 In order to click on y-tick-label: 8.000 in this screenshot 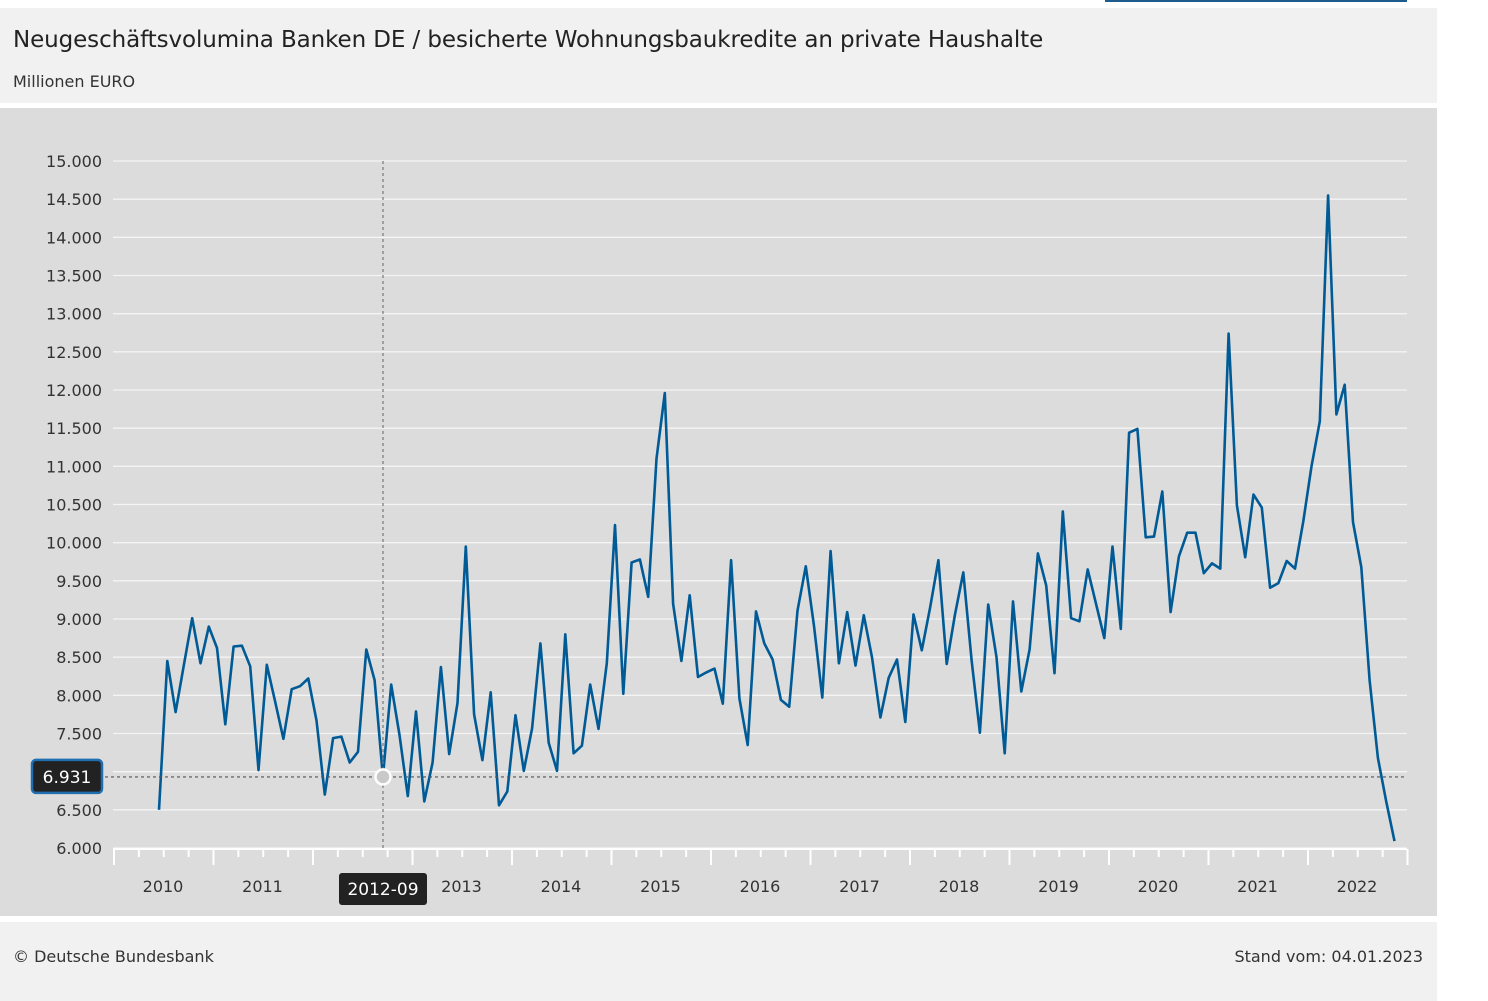, I will do `click(79, 695)`.